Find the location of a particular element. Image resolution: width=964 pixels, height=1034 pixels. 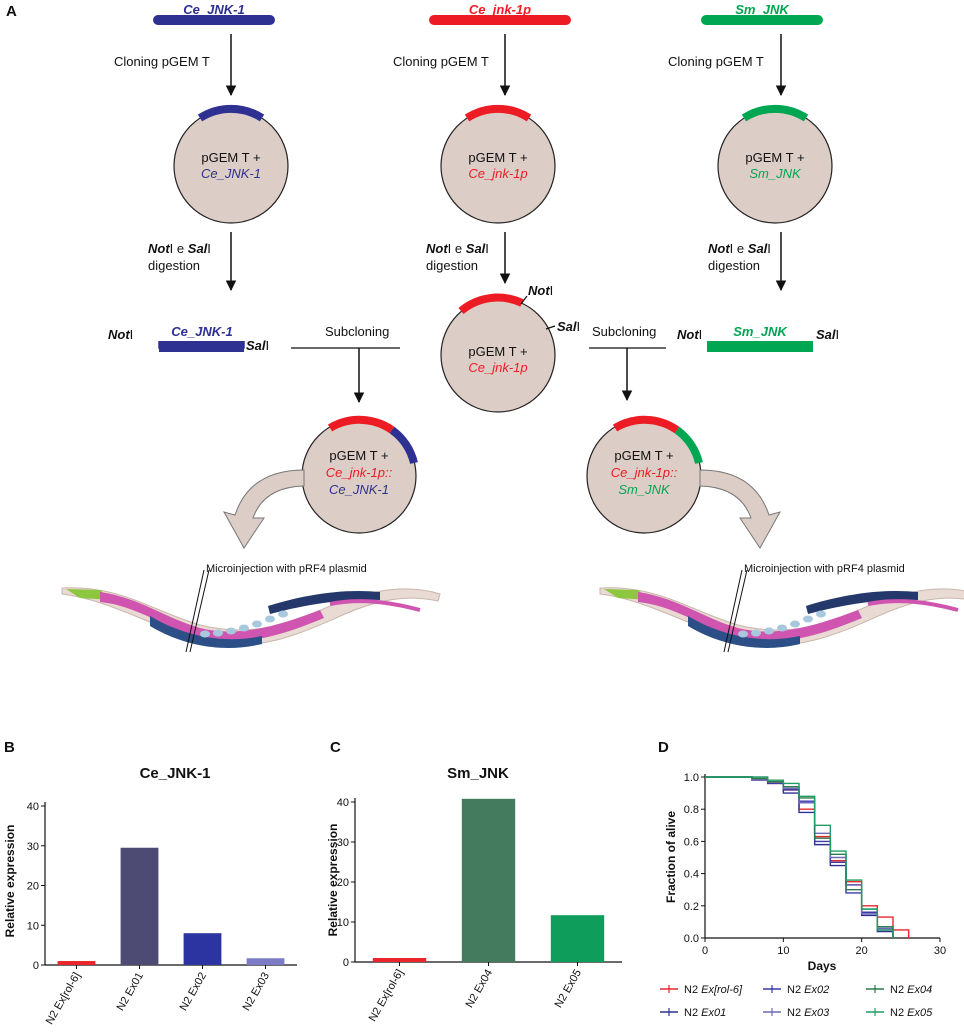

chart-d-xlabel: Days is located at coordinates (822, 966).